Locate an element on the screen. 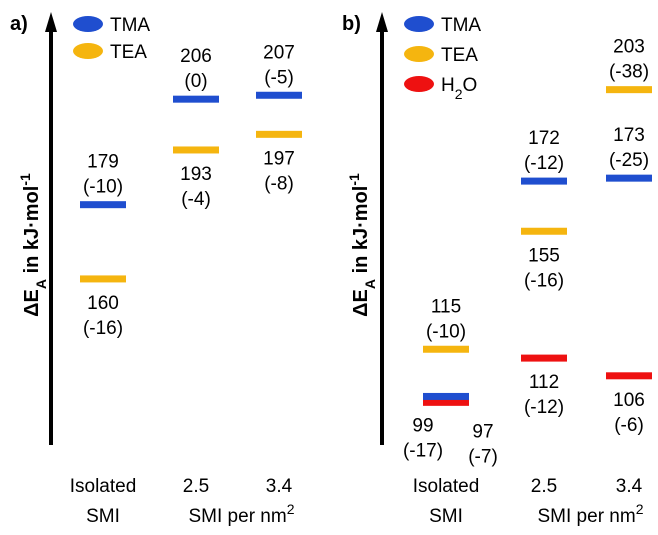  level-value-label: 99 is located at coordinates (422, 425).